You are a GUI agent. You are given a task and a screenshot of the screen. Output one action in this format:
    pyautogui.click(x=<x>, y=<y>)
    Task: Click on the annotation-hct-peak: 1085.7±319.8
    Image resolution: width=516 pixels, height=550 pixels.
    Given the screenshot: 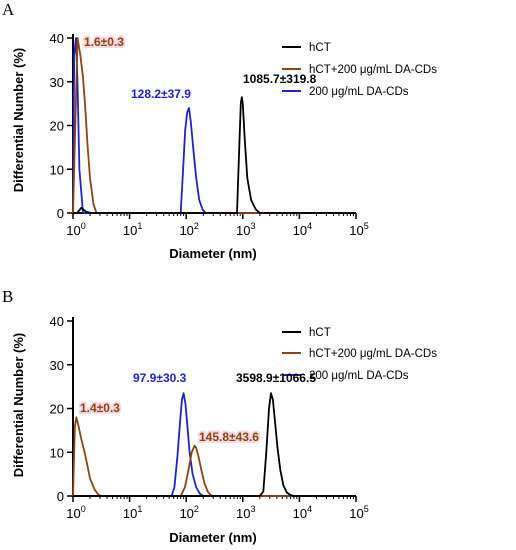 What is the action you would take?
    pyautogui.click(x=280, y=79)
    